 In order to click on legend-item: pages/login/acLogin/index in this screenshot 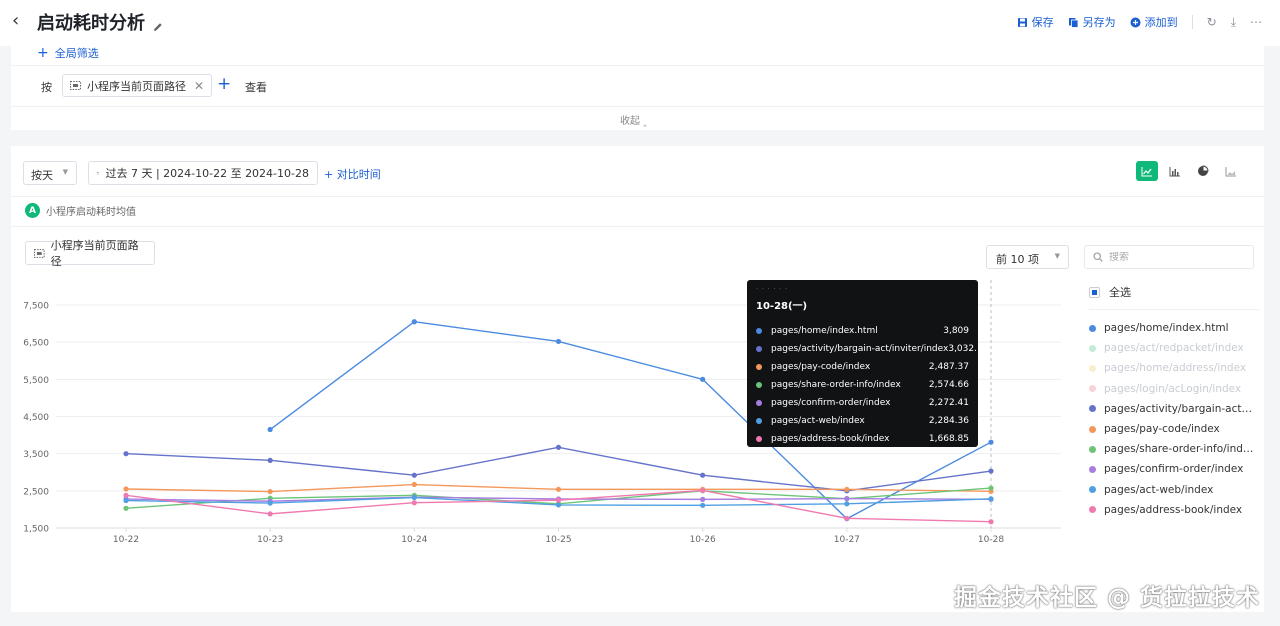, I will do `click(1174, 389)`.